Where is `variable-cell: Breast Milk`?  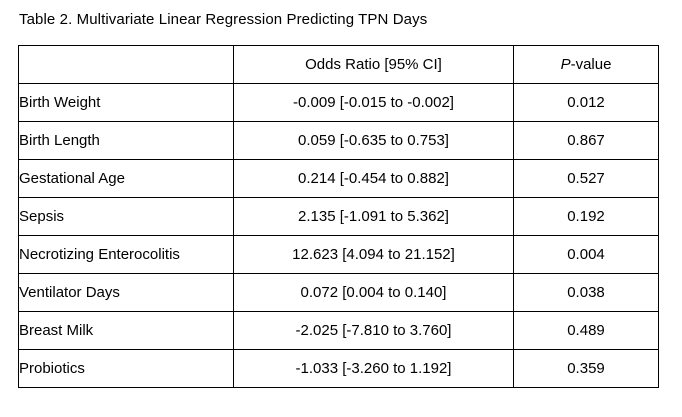
variable-cell: Breast Milk is located at coordinates (126, 330).